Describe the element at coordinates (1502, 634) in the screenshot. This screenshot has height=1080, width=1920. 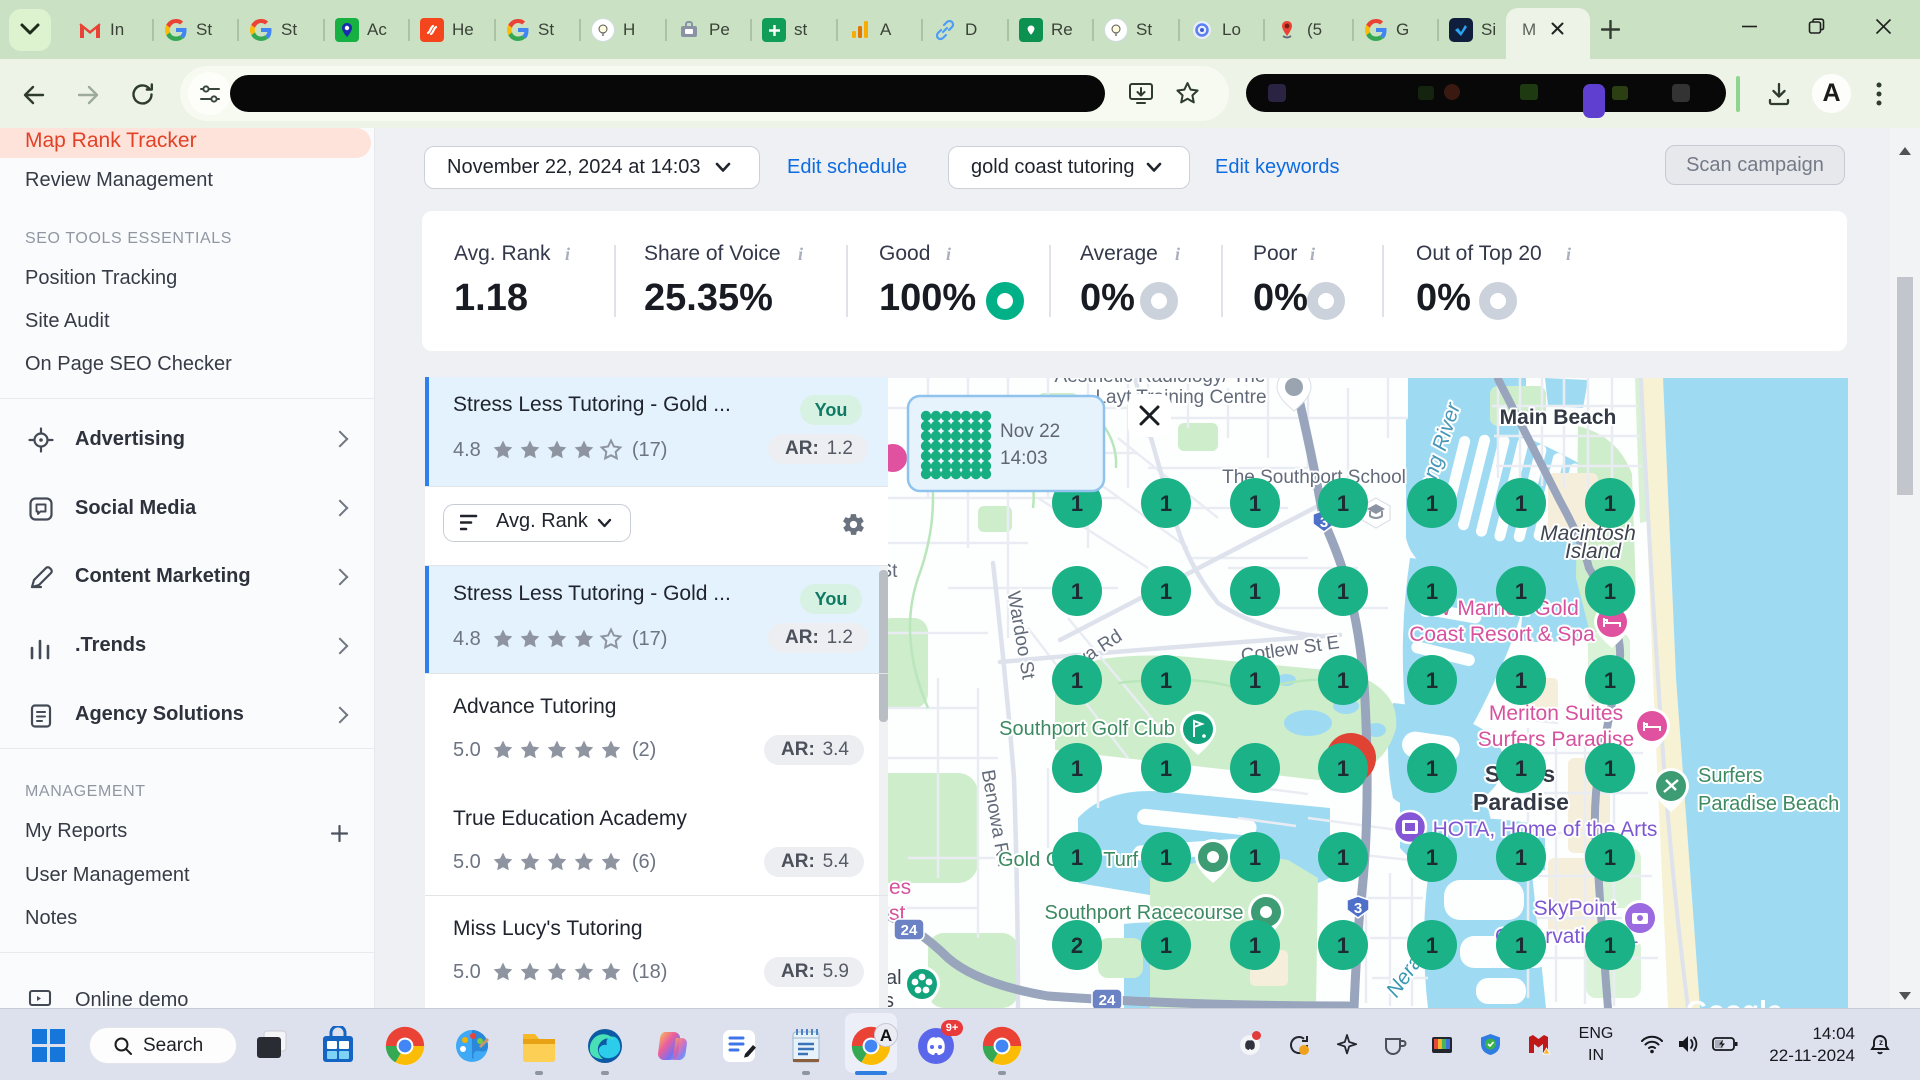
I see `svg-text: Coast Resort & Spa` at that location.